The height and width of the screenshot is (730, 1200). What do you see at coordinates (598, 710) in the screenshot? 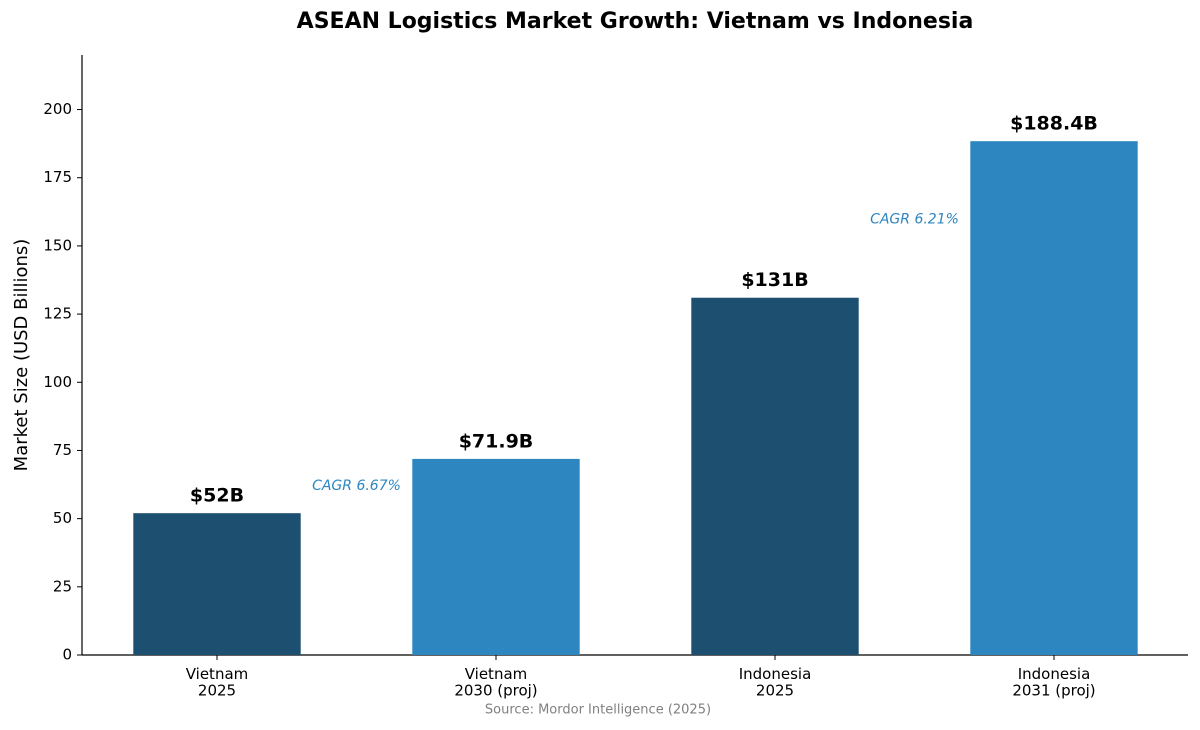
I see `source-note: Source: Mordor Intelligence (2025)` at bounding box center [598, 710].